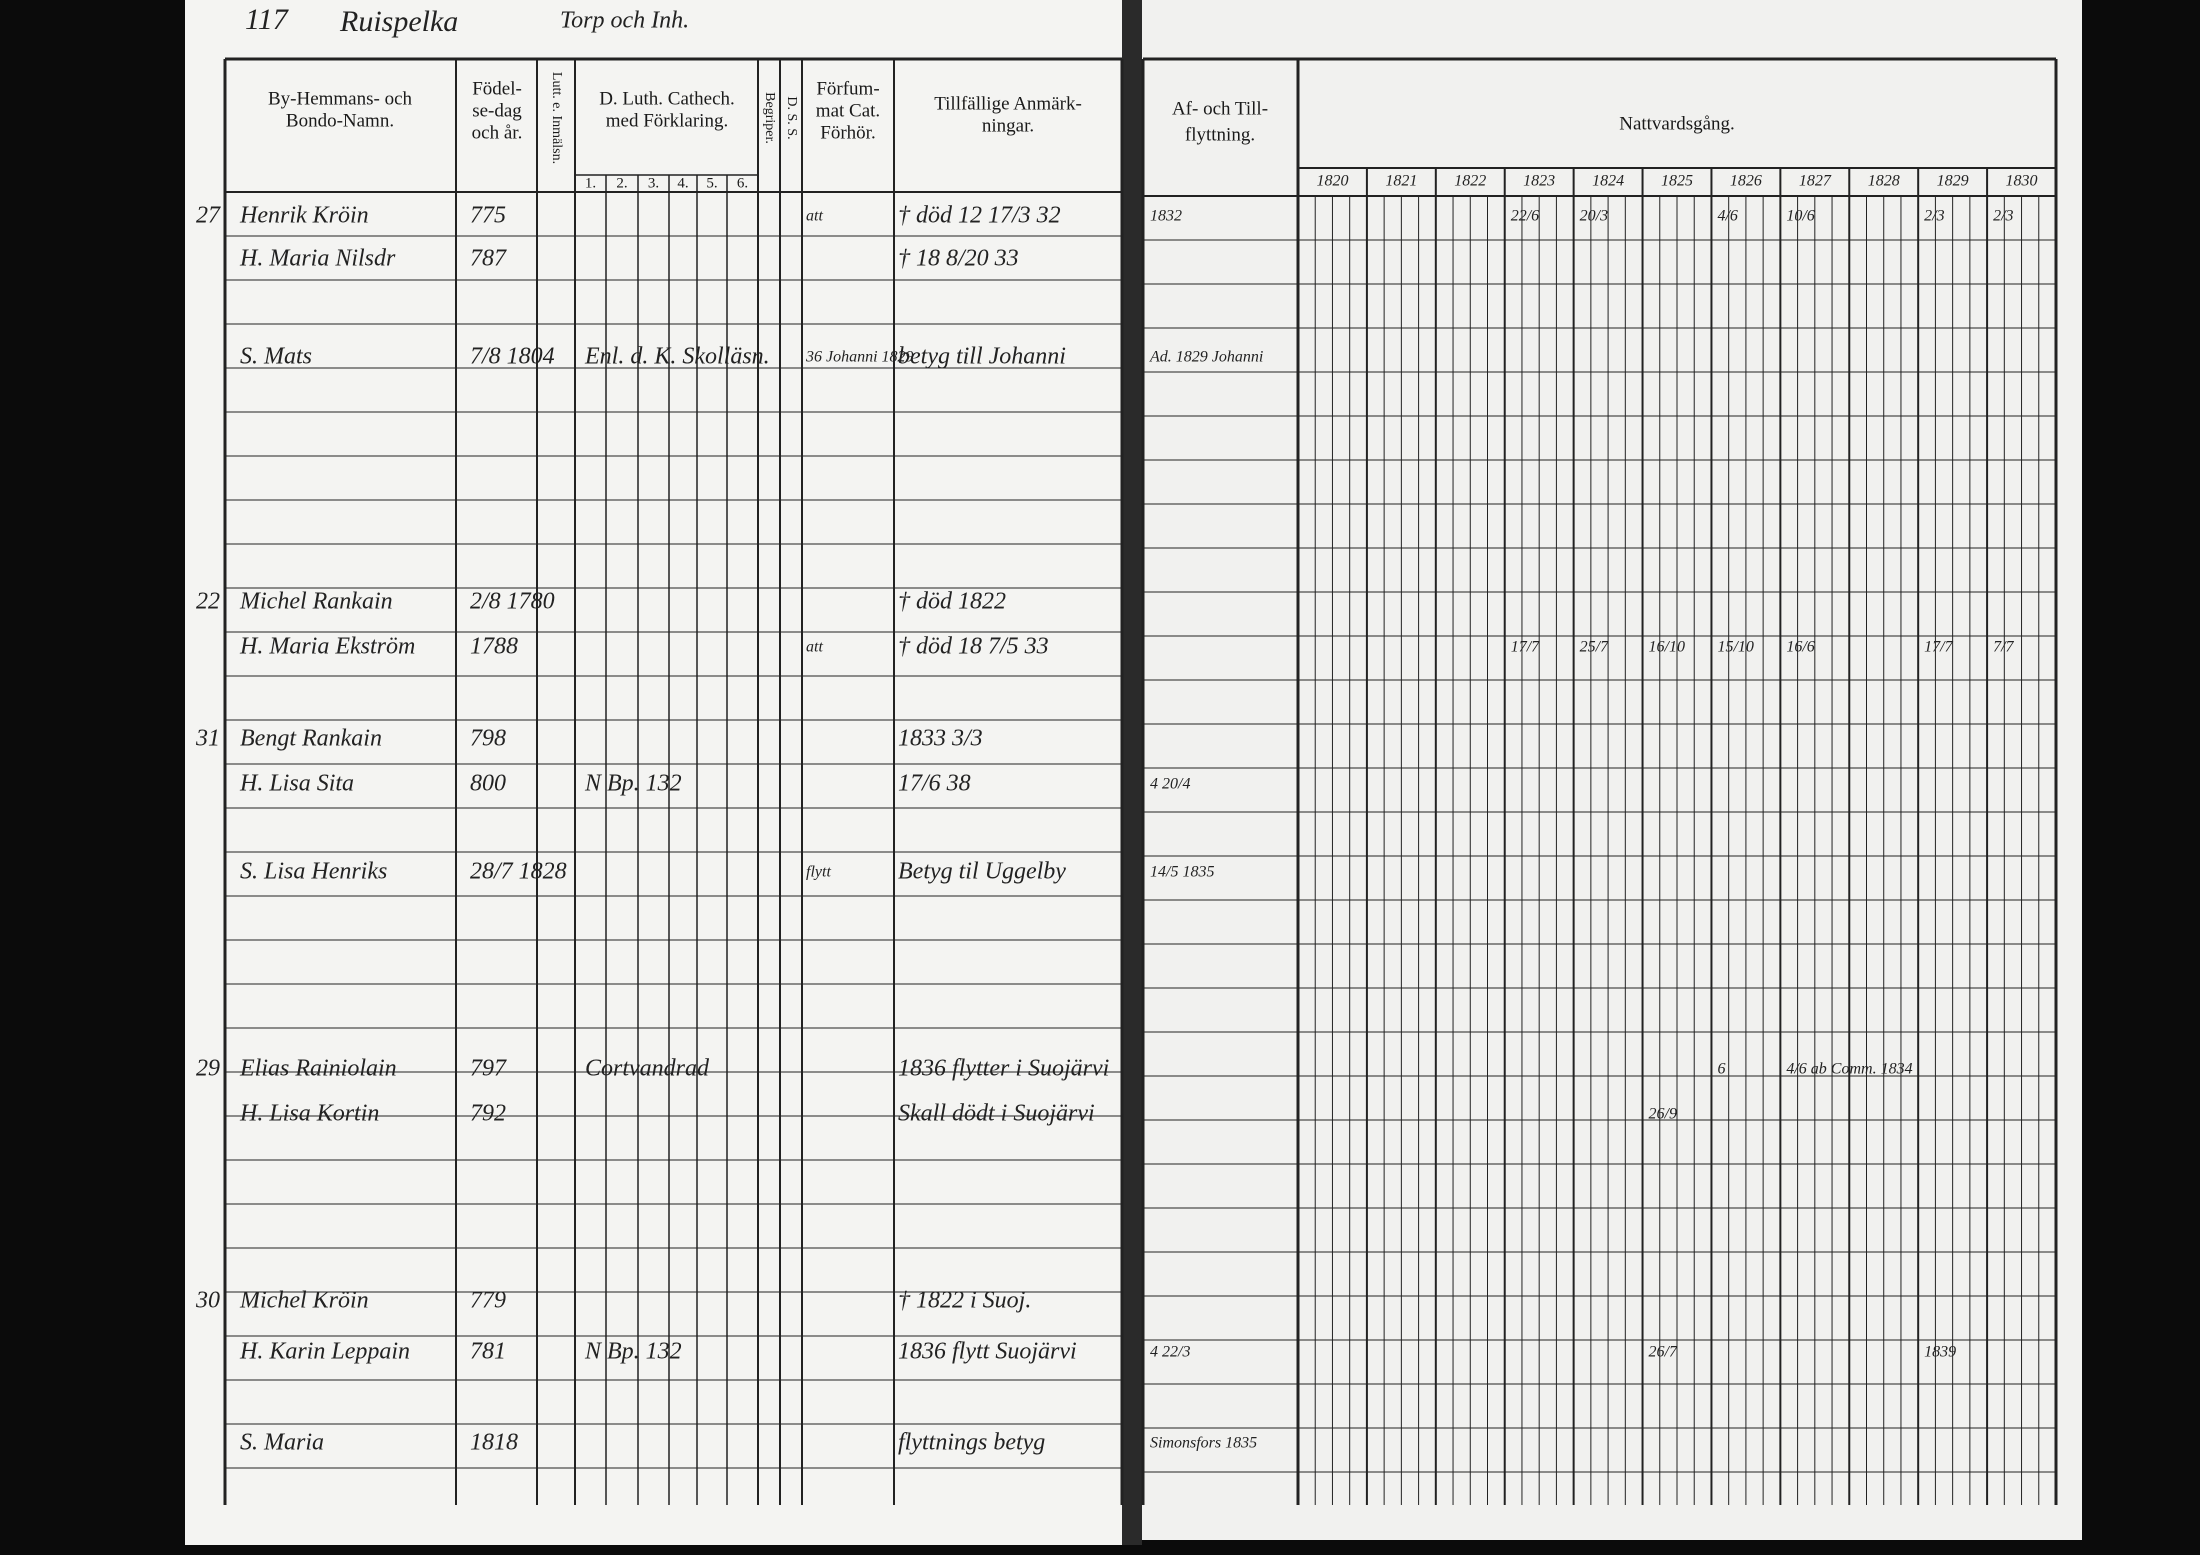 This screenshot has height=1555, width=2200. Describe the element at coordinates (324, 1352) in the screenshot. I see `entry-name: H. Karin Leppain` at that location.